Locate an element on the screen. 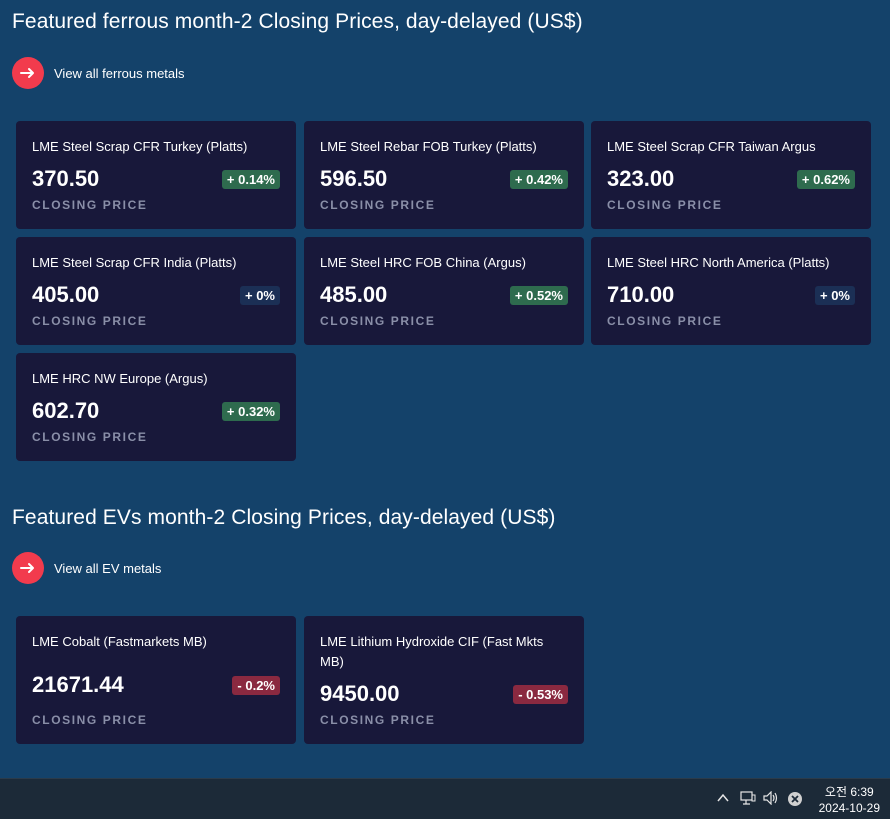 The width and height of the screenshot is (890, 819). card-name: LME Steel Scrap CFR Taiwan Argus is located at coordinates (711, 146).